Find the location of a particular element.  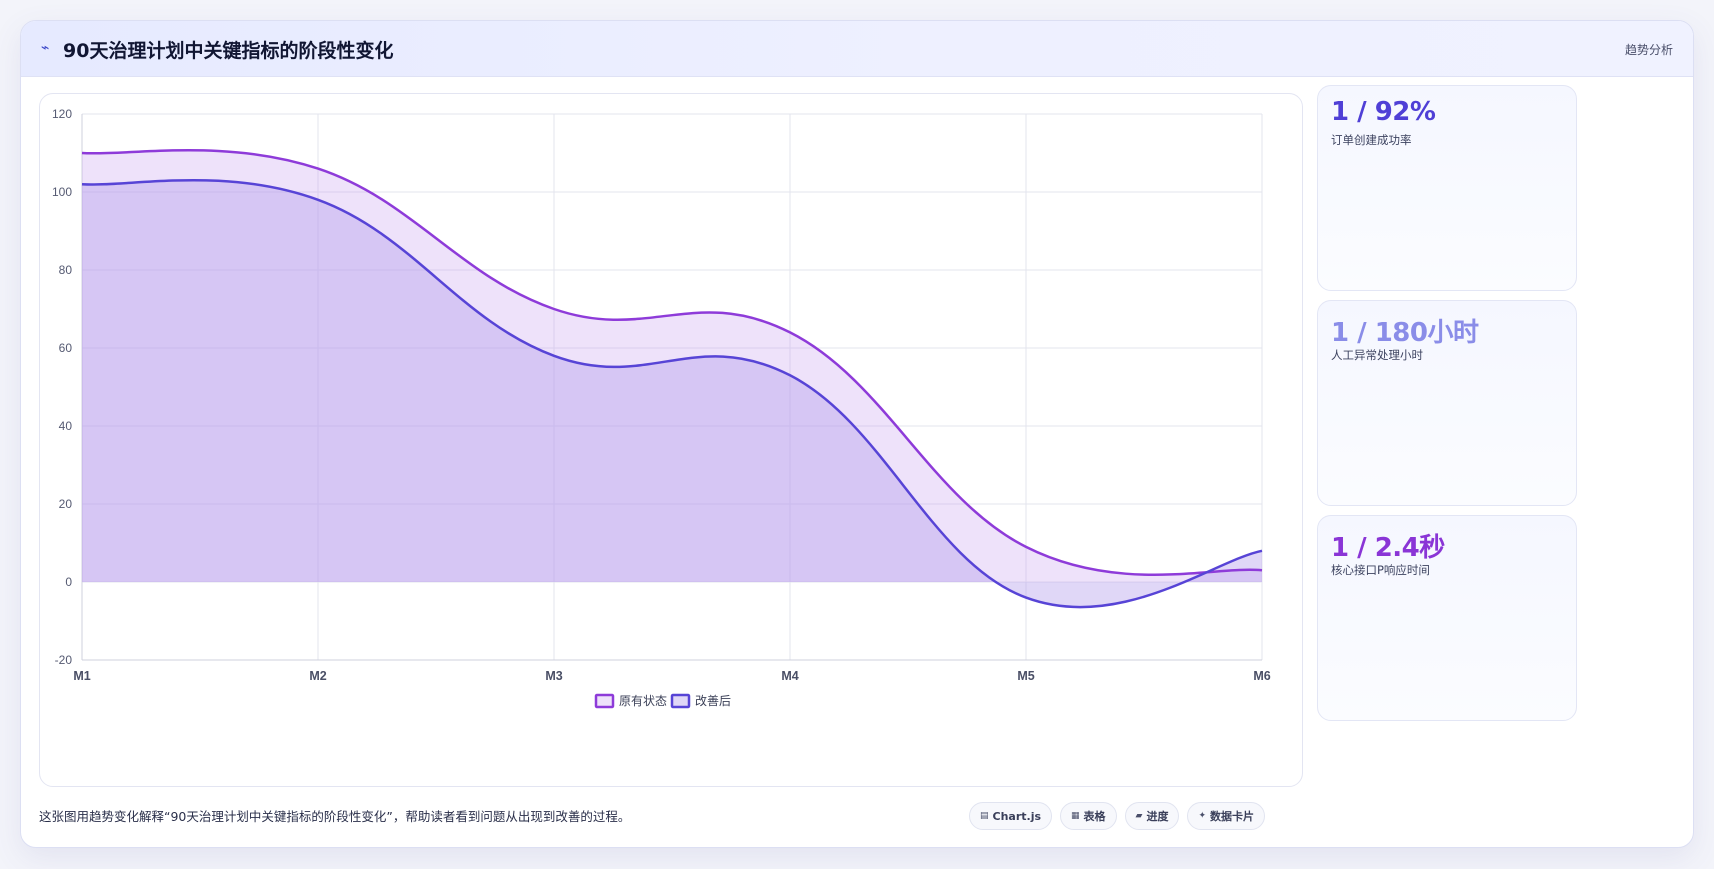

kpi-value: 1 / 180小时 is located at coordinates (1405, 333).